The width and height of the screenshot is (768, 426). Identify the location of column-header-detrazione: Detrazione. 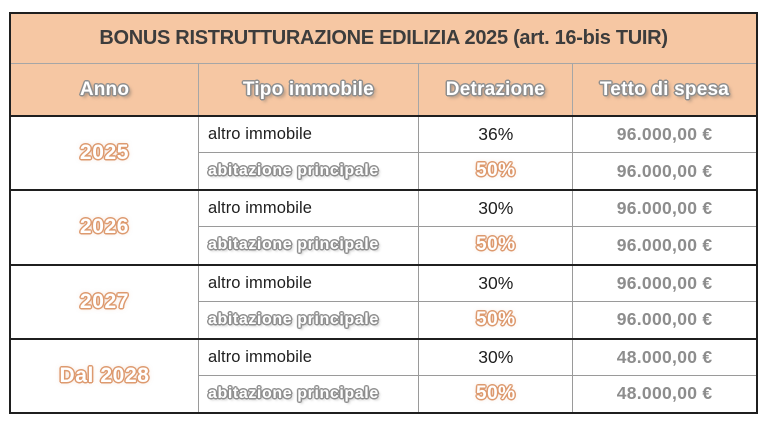
(494, 89).